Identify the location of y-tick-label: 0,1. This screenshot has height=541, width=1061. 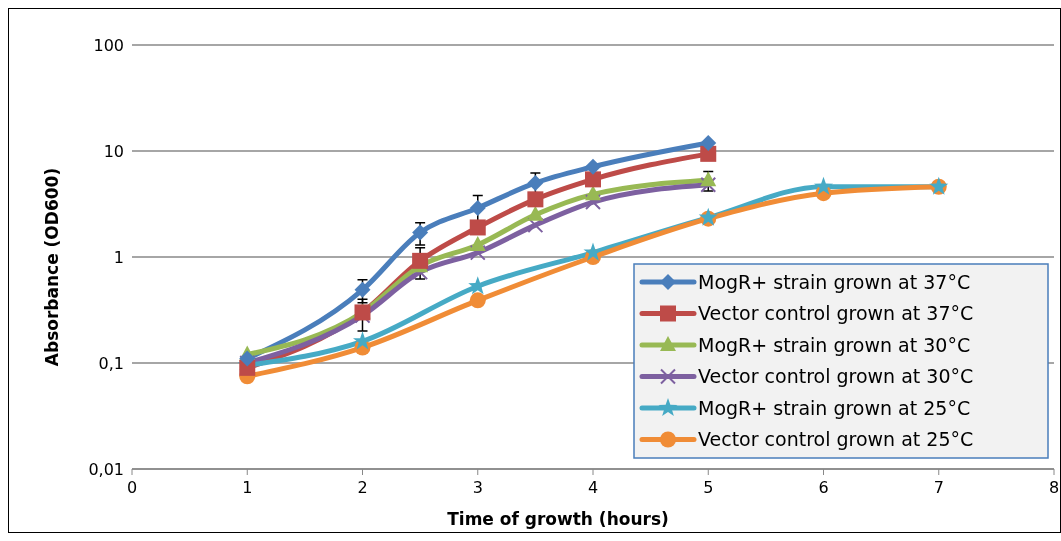
(111, 363).